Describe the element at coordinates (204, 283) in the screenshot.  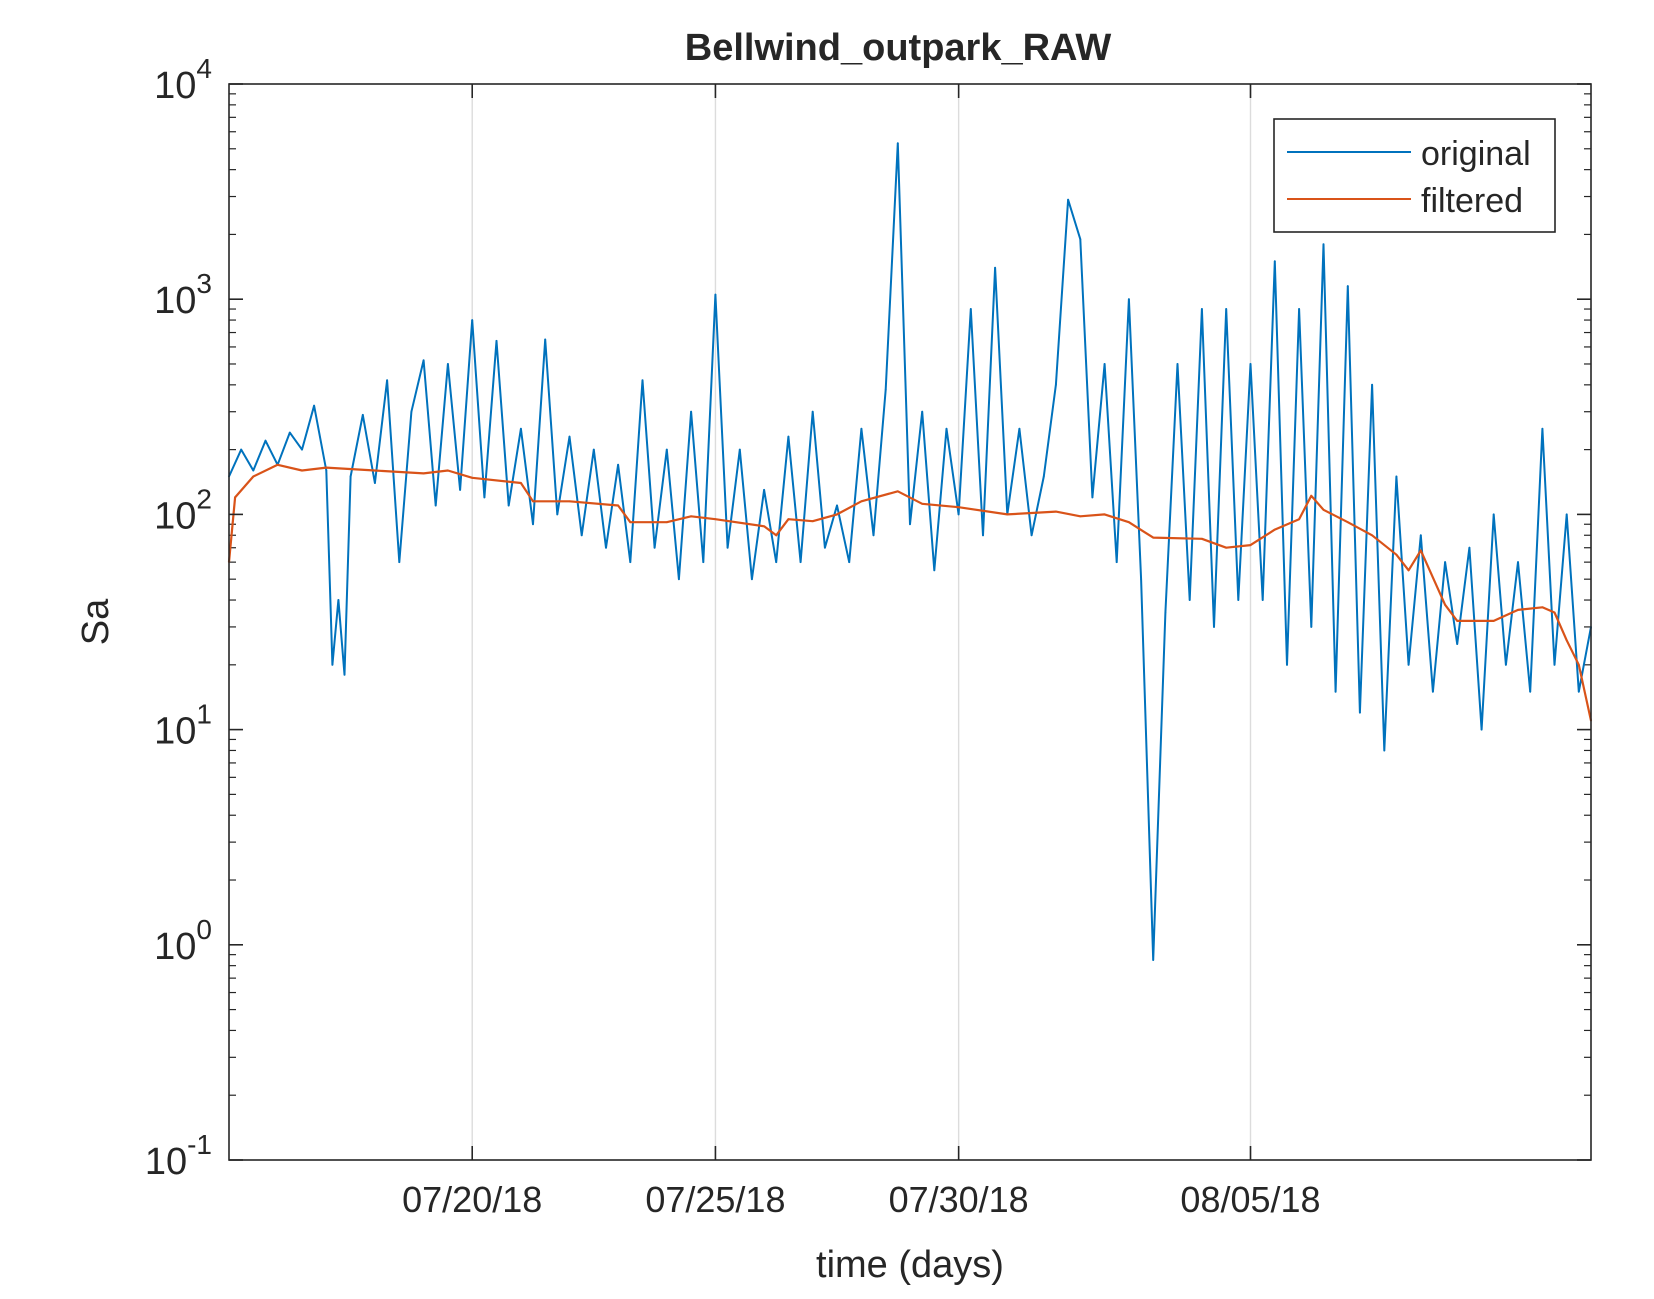
I see `y-tick-exponent: 3` at that location.